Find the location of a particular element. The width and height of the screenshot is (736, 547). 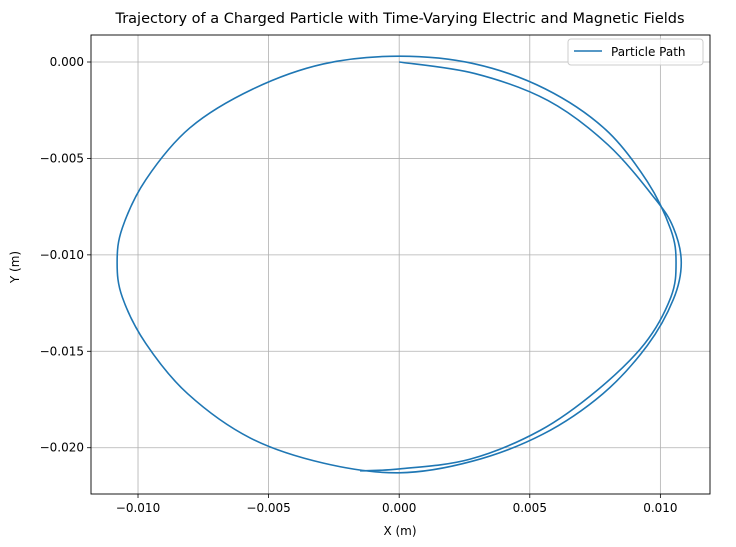

legend: Particle Path is located at coordinates (635, 52).